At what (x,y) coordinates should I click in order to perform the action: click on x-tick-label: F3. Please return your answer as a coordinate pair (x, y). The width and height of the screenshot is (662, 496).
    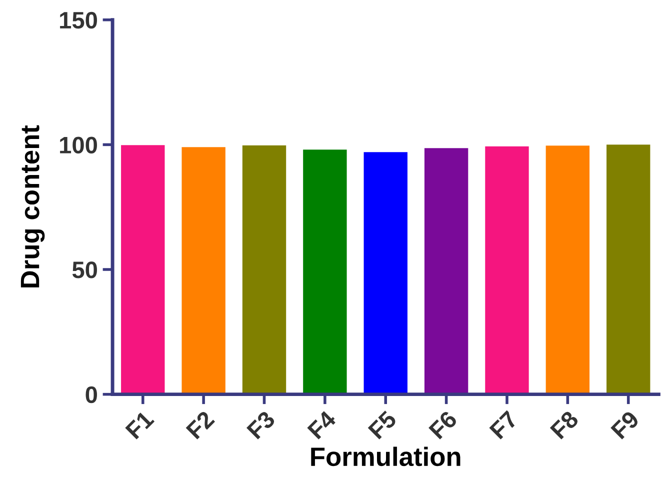
    Looking at the image, I should click on (261, 425).